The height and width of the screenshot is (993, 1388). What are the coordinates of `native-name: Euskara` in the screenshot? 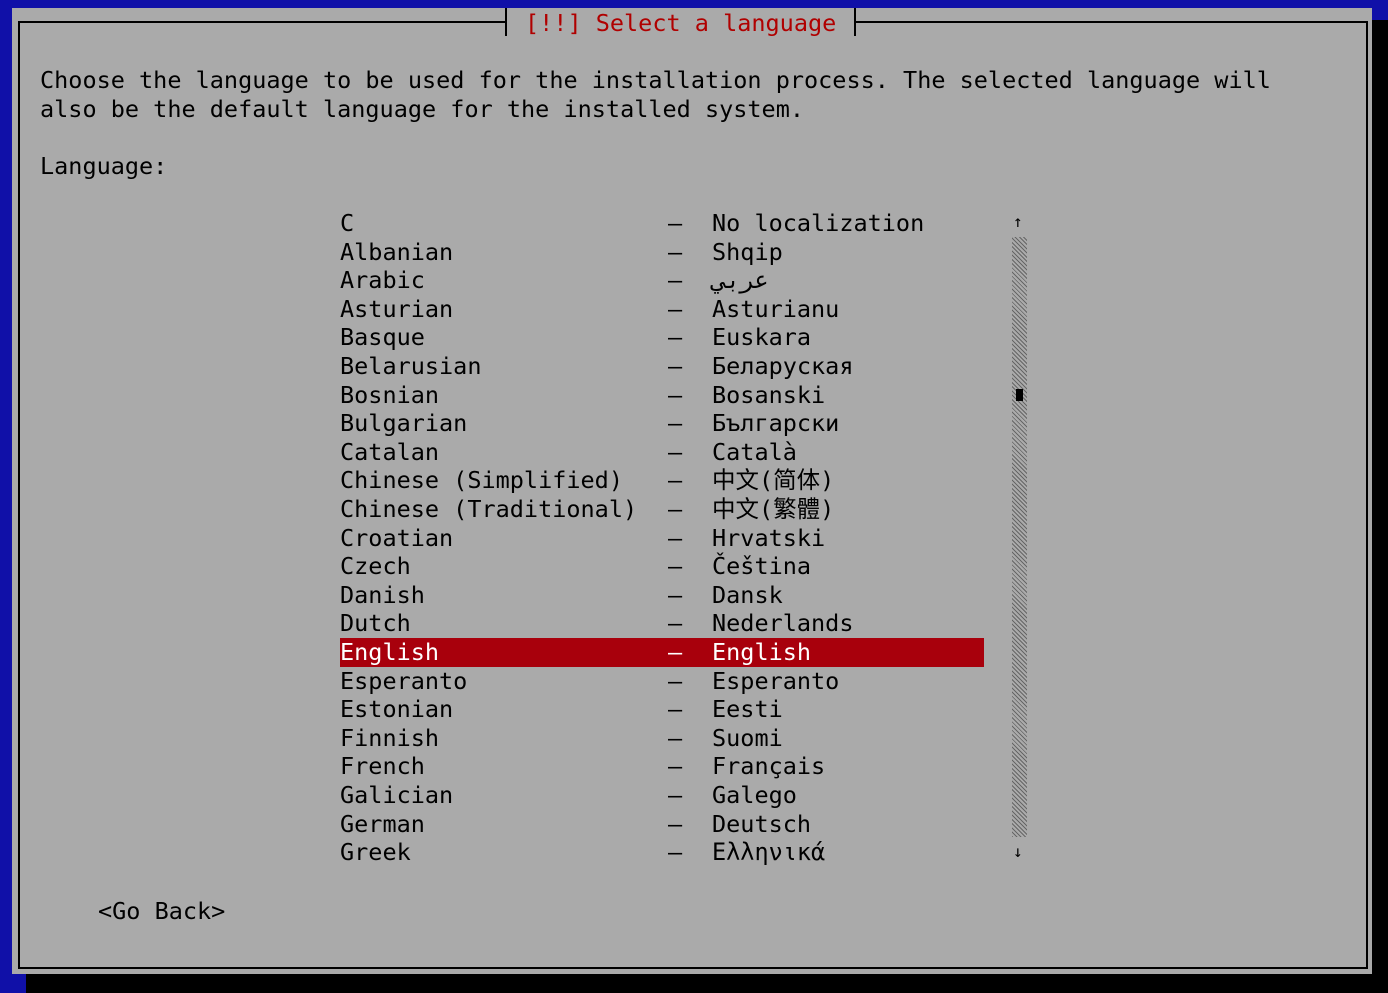 It's located at (762, 337).